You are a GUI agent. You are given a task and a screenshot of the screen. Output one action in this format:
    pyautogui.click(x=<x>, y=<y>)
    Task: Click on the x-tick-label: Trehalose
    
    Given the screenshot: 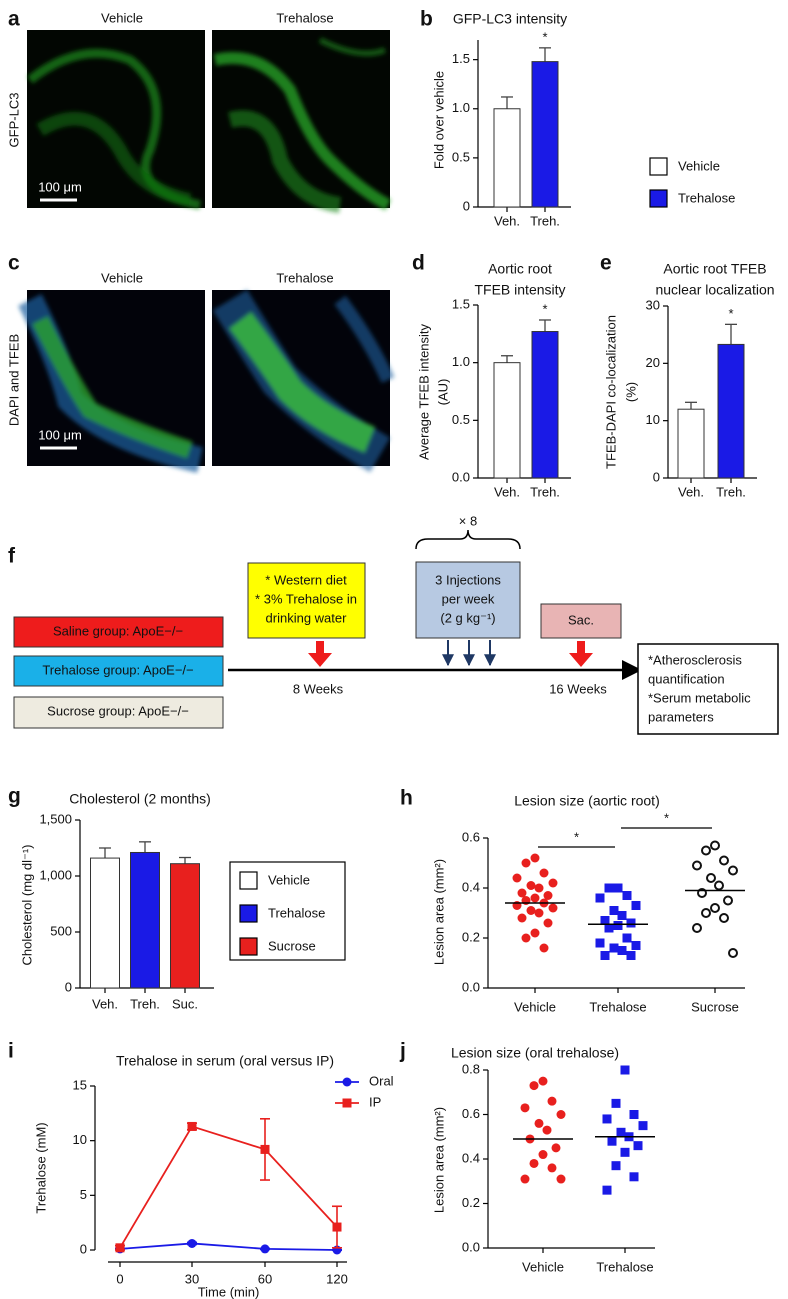 What is the action you would take?
    pyautogui.click(x=617, y=1006)
    